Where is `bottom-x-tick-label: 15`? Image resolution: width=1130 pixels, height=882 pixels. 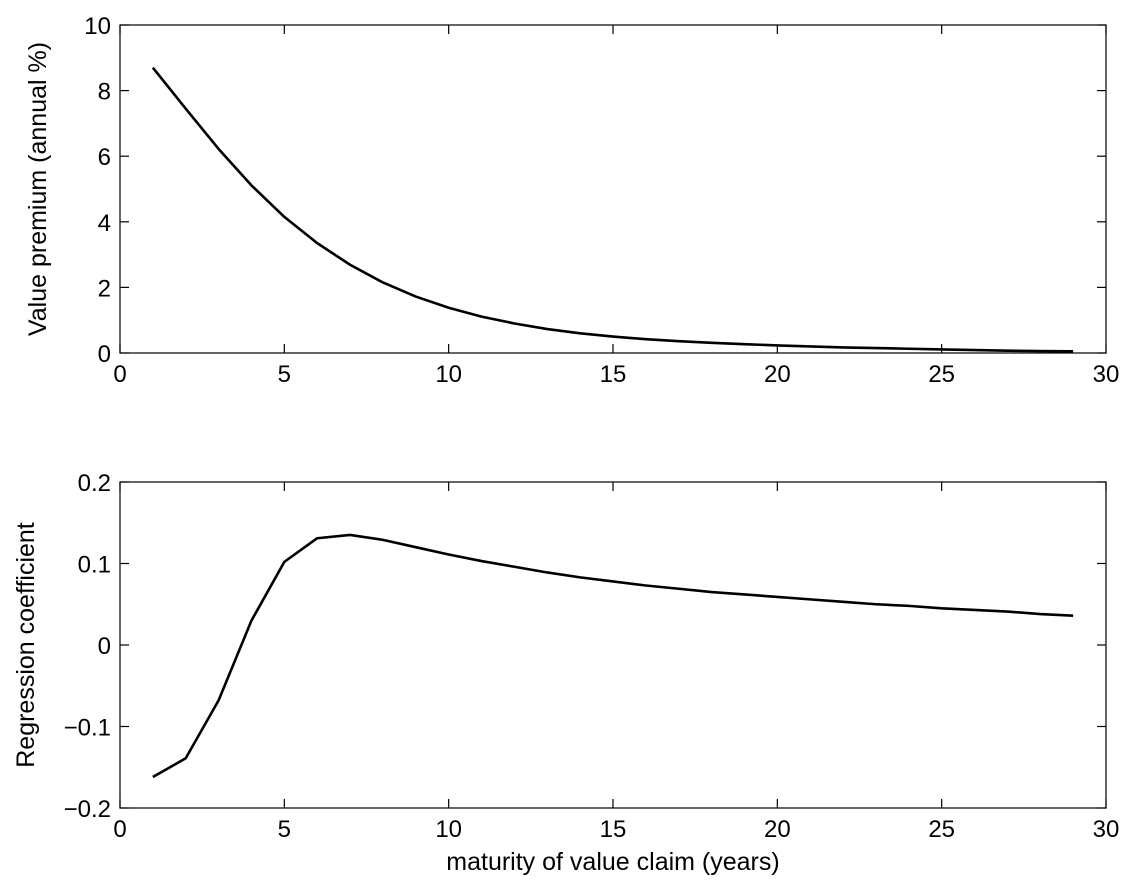 bottom-x-tick-label: 15 is located at coordinates (613, 829).